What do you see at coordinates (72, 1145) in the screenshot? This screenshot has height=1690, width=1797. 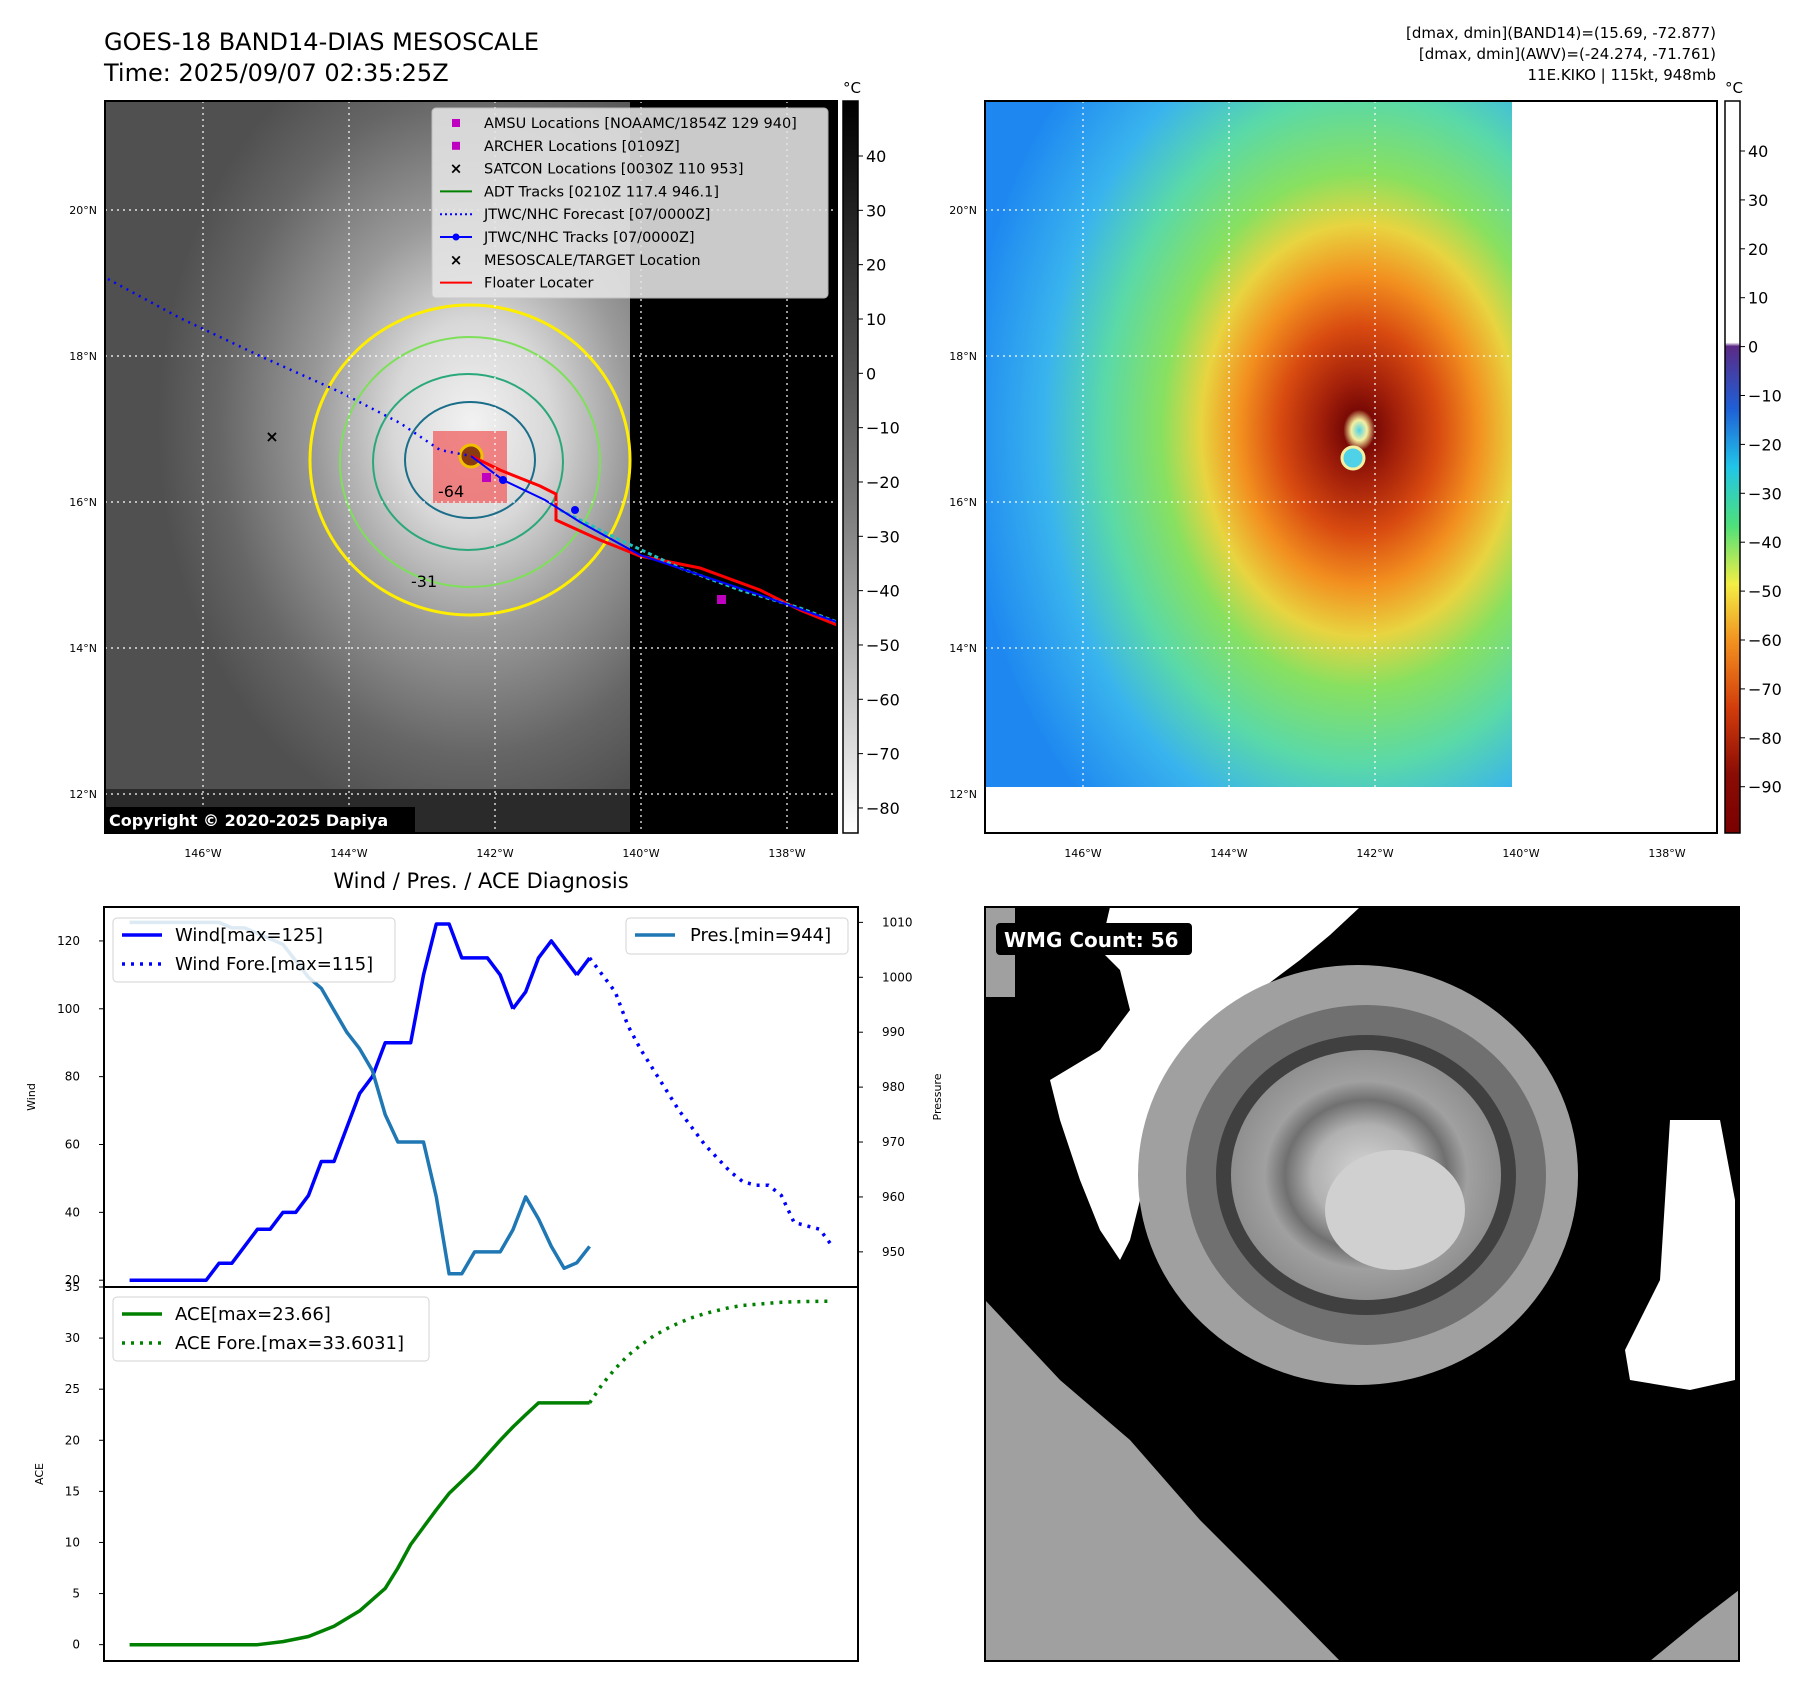 I see `wind-tick-label: 60` at bounding box center [72, 1145].